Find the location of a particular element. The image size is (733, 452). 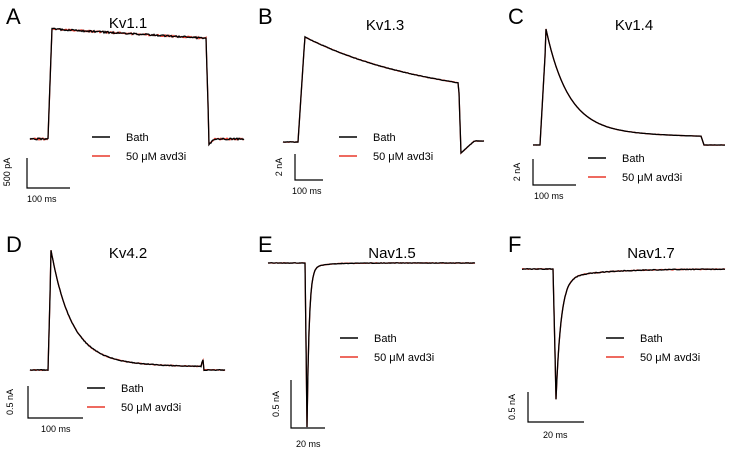

panel-title: Kv1.4 is located at coordinates (634, 25).